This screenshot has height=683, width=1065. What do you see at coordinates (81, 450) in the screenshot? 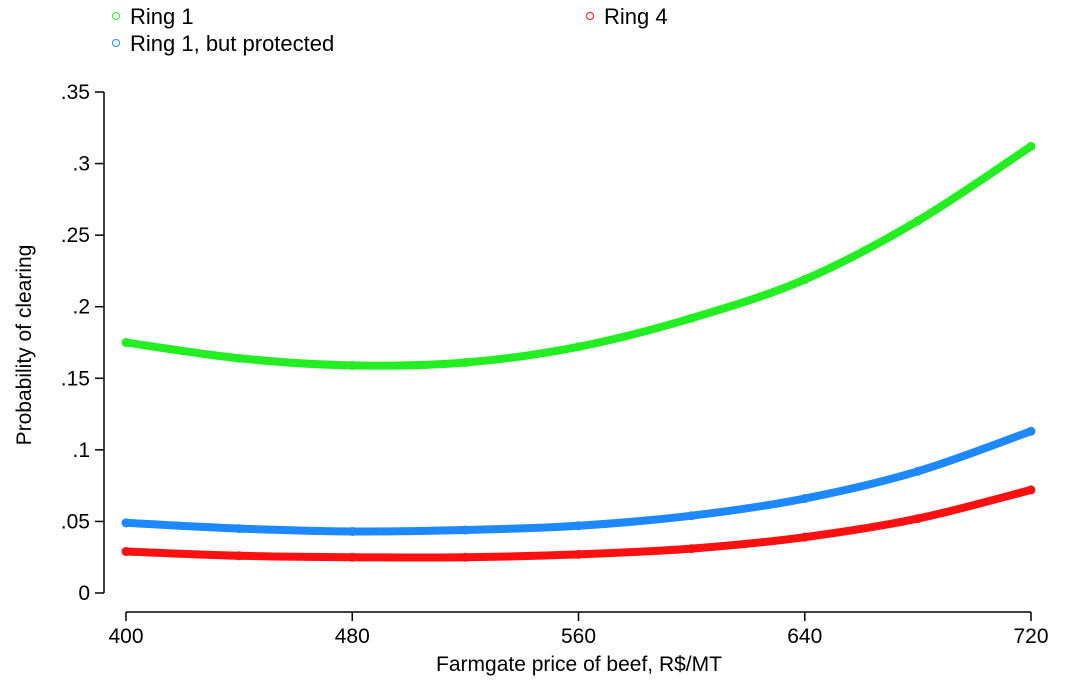
I see `y-tick-label: .1` at bounding box center [81, 450].